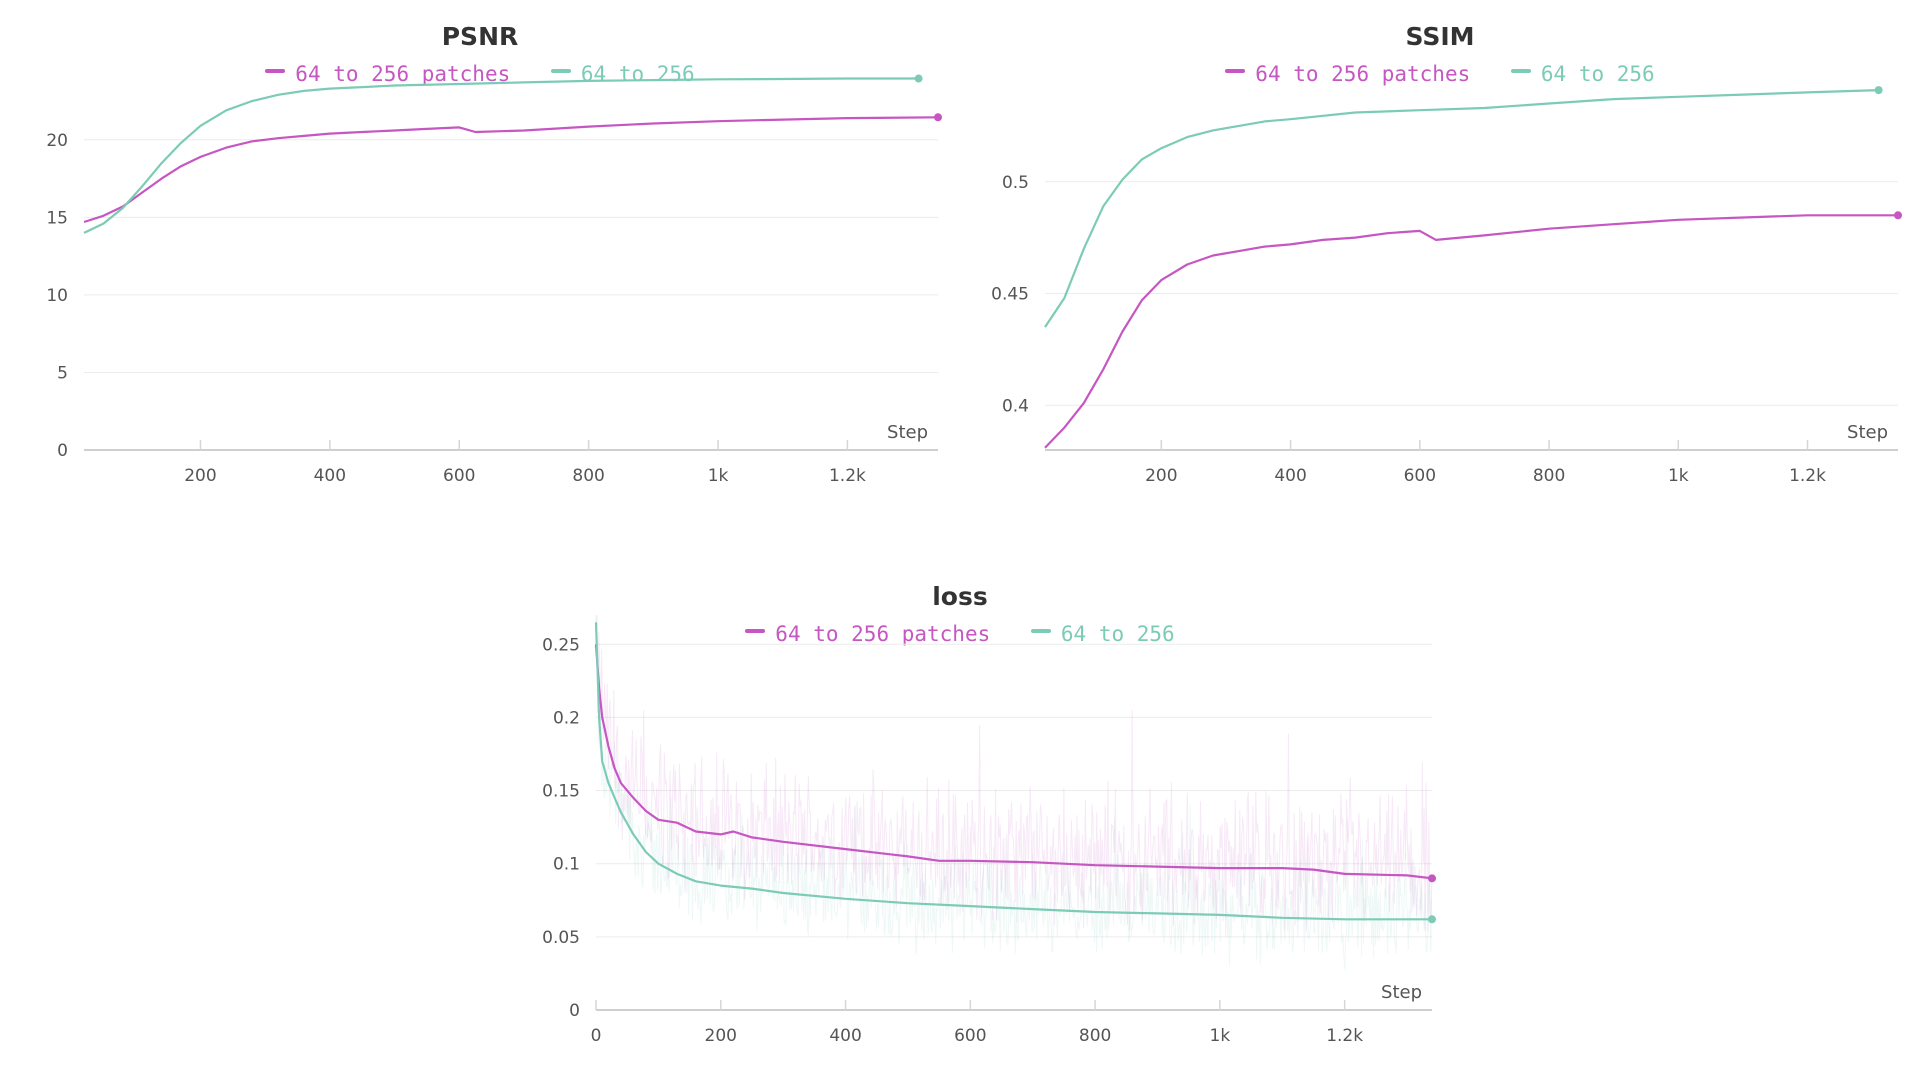  Describe the element at coordinates (57, 296) in the screenshot. I see `y-tick-label: 10` at that location.